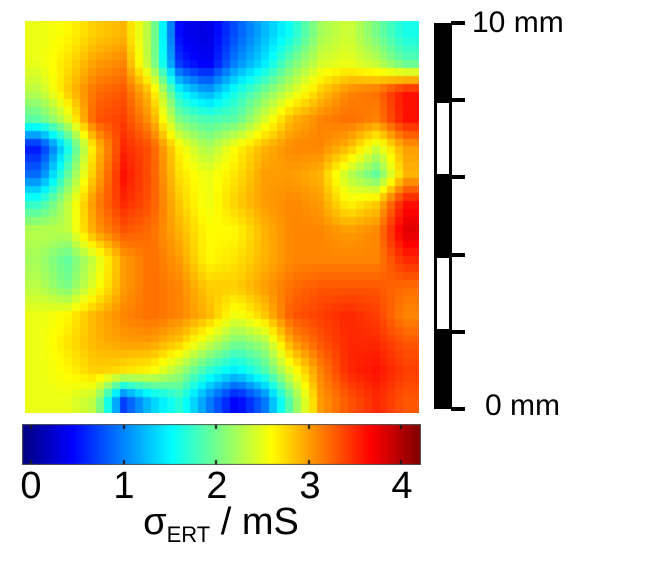 The width and height of the screenshot is (669, 573). Describe the element at coordinates (221, 444) in the screenshot. I see `colorbar-canvas` at that location.